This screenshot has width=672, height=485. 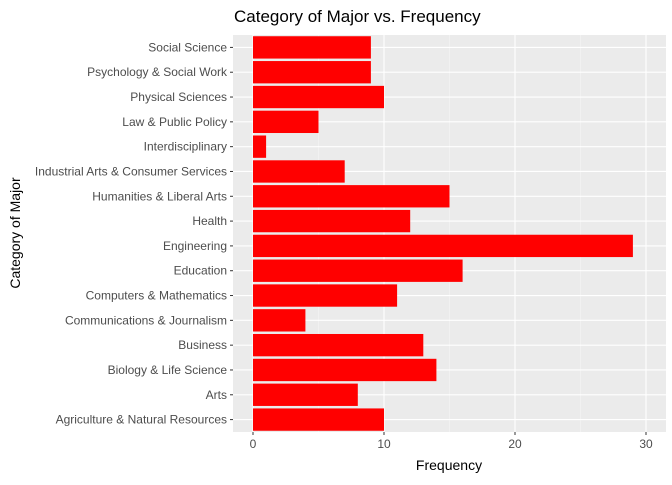 What do you see at coordinates (200, 271) in the screenshot?
I see `y-tick-label-6: Education` at bounding box center [200, 271].